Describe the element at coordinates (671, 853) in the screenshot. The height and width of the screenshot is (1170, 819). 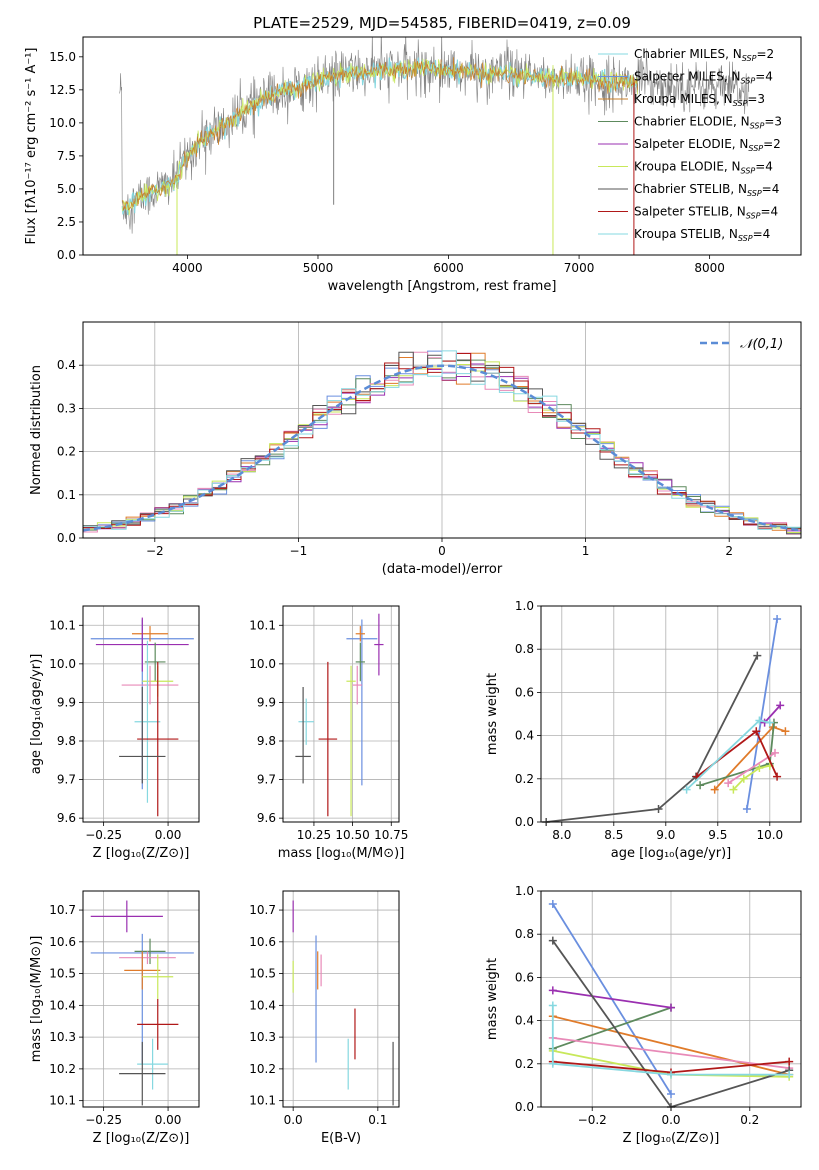
I see `x-axis-label: age [log₁₀(age/yr)]` at that location.